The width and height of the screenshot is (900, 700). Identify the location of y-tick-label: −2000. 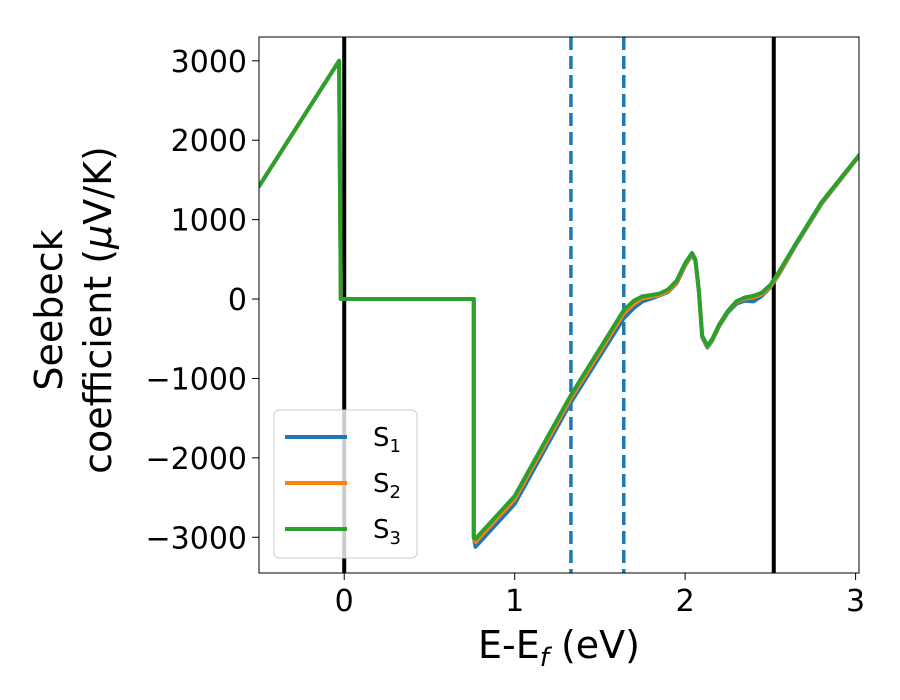
(196, 459).